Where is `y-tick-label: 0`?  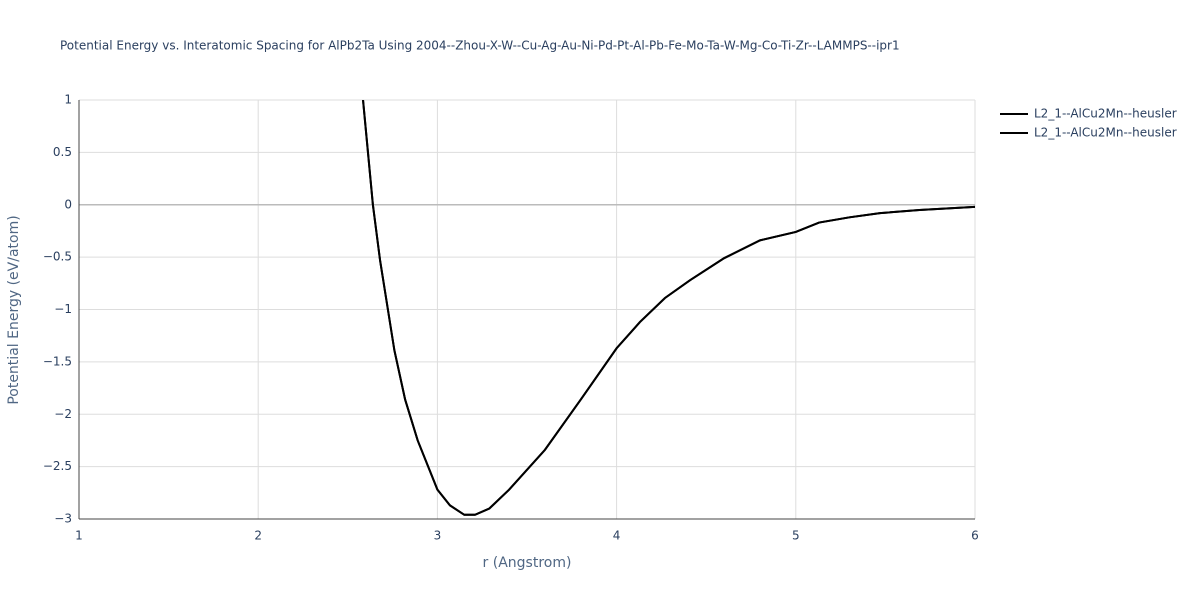 y-tick-label: 0 is located at coordinates (68, 204).